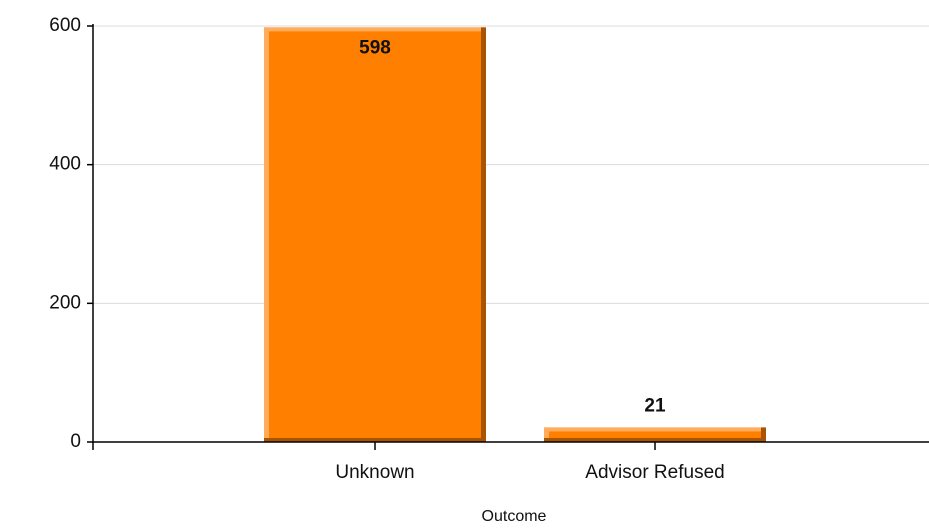 The width and height of the screenshot is (929, 530). Describe the element at coordinates (375, 47) in the screenshot. I see `value-label: 598` at that location.